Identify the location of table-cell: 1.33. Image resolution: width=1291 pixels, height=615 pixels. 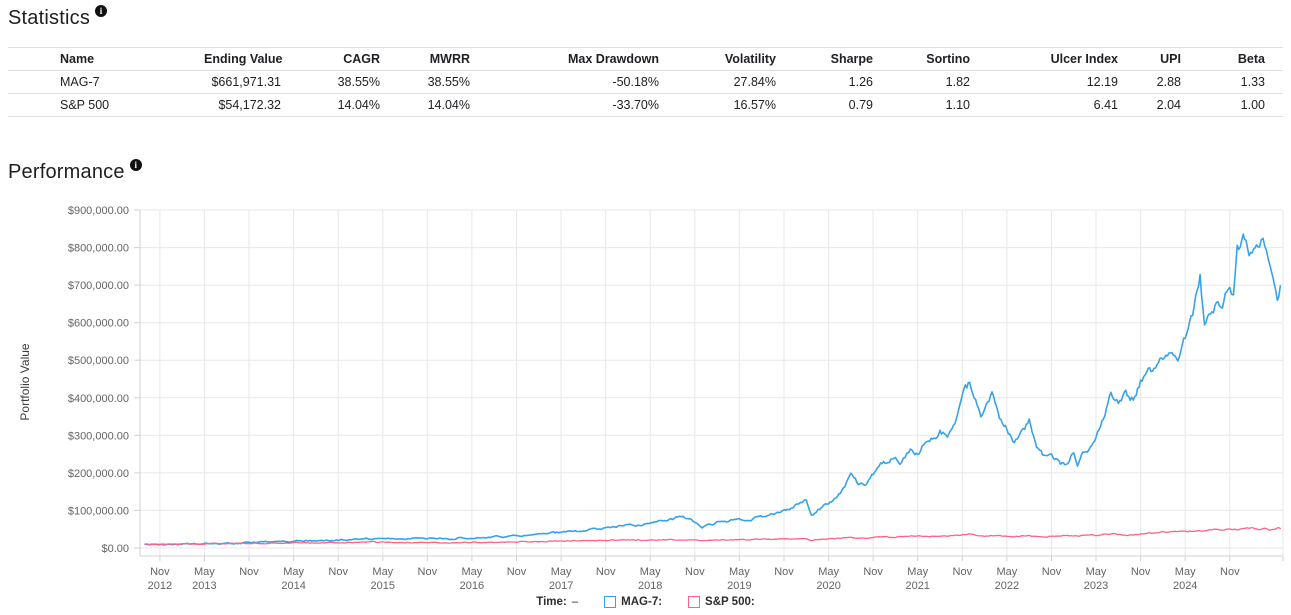
(1240, 82).